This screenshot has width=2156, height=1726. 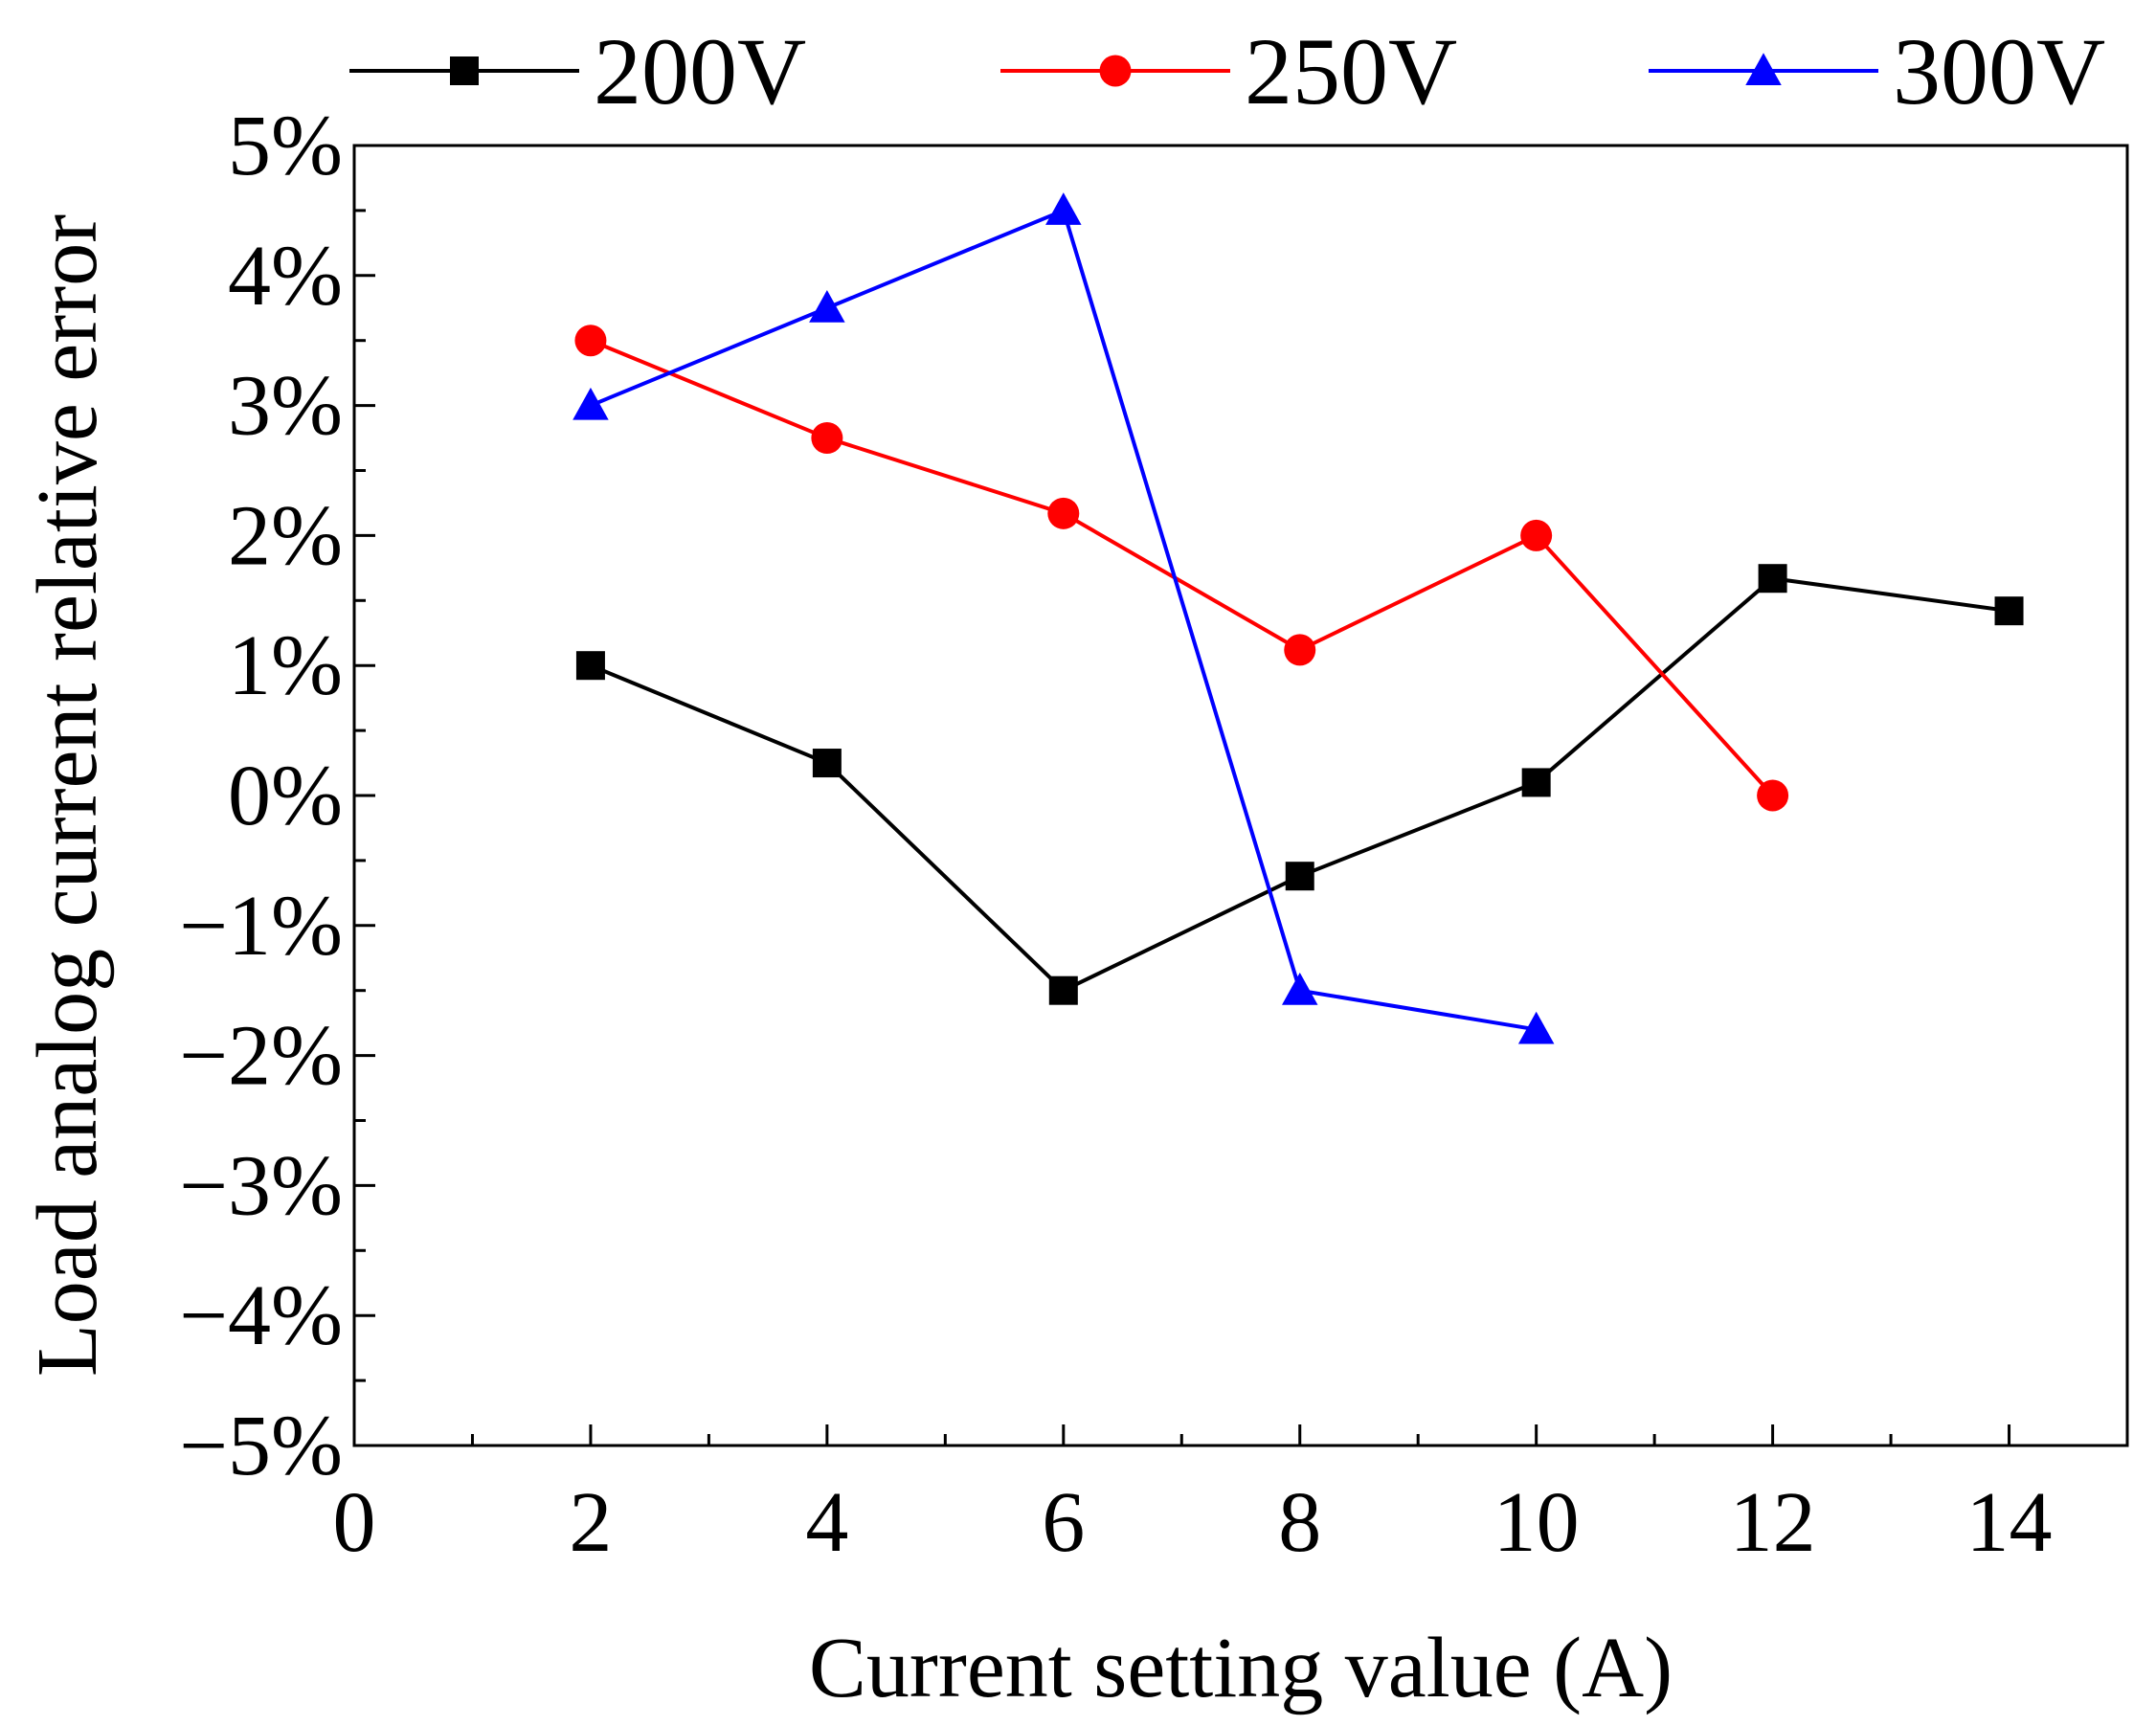 What do you see at coordinates (286, 666) in the screenshot?
I see `y-tick-label: 1%` at bounding box center [286, 666].